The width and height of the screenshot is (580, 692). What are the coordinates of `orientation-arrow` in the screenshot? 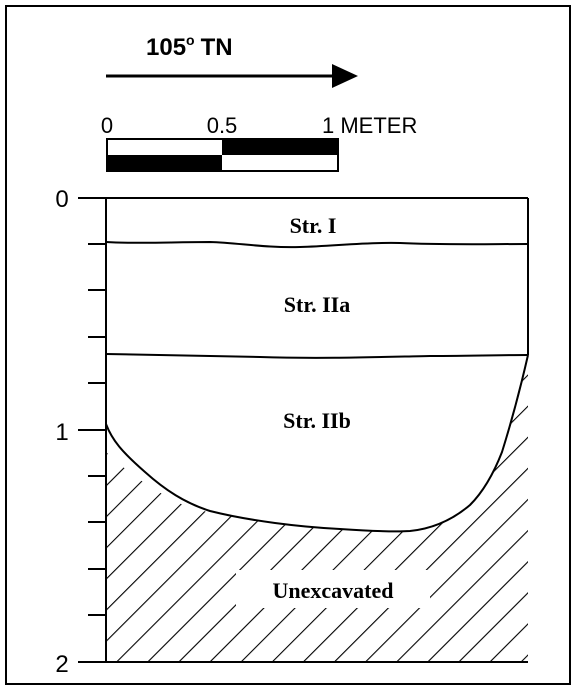 It's located at (232, 76).